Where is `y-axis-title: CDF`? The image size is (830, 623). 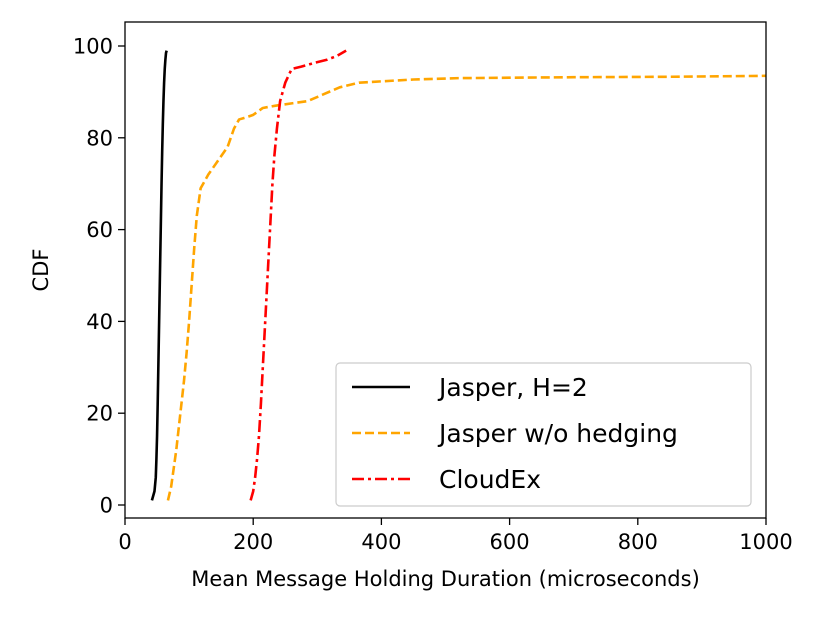 y-axis-title: CDF is located at coordinates (41, 270).